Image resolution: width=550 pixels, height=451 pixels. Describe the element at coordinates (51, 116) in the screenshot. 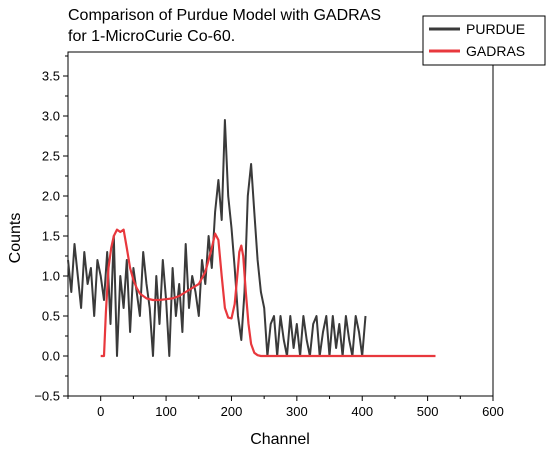

I see `y-tick-label: 3.0` at that location.